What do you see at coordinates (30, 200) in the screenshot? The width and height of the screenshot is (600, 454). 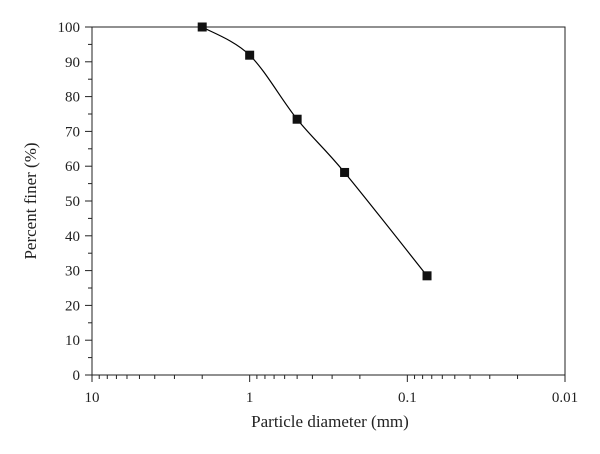 I see `y-axis-title: Percent finer (%)` at bounding box center [30, 200].